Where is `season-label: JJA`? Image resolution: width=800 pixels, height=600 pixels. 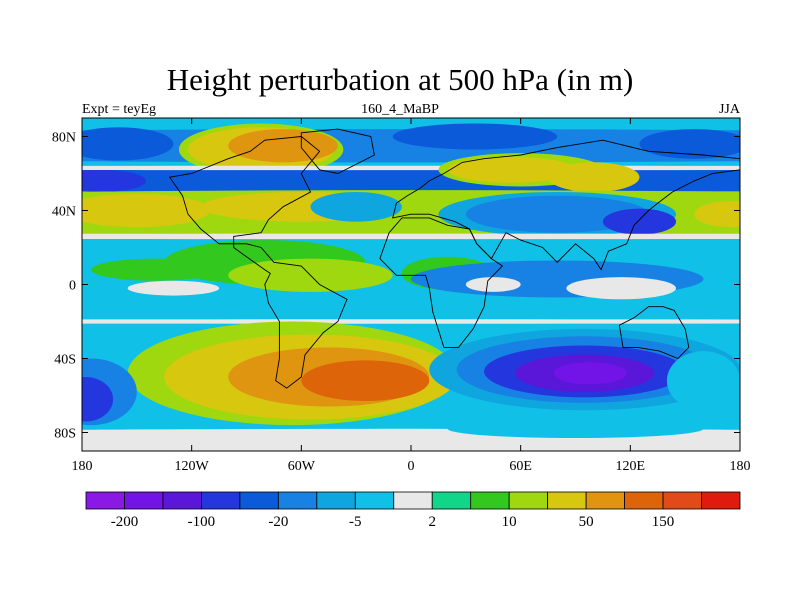
season-label: JJA is located at coordinates (729, 109).